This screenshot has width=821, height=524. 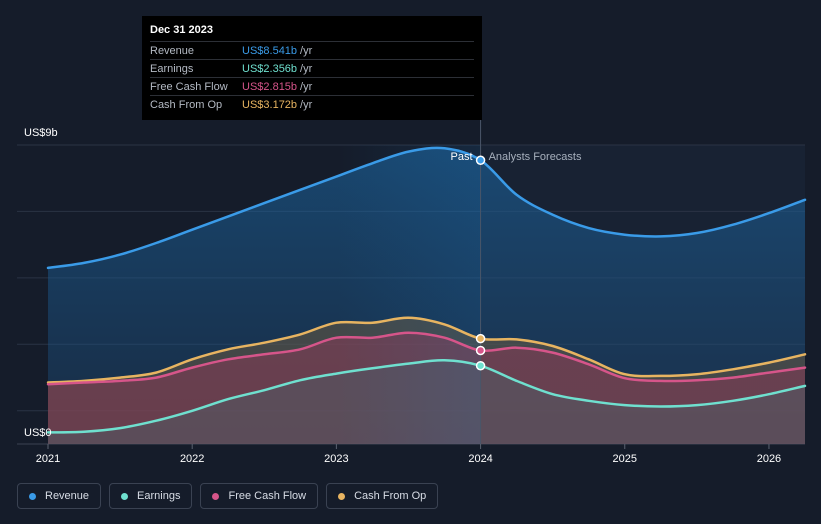 What do you see at coordinates (408, 294) in the screenshot?
I see `hover-highlight-band` at bounding box center [408, 294].